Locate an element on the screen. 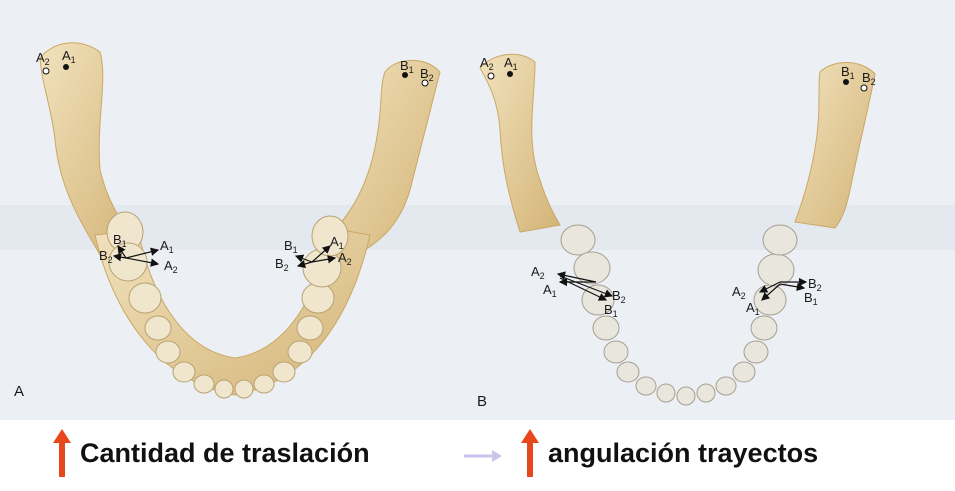 The image size is (955, 491). left-ramus is located at coordinates (520, 143).